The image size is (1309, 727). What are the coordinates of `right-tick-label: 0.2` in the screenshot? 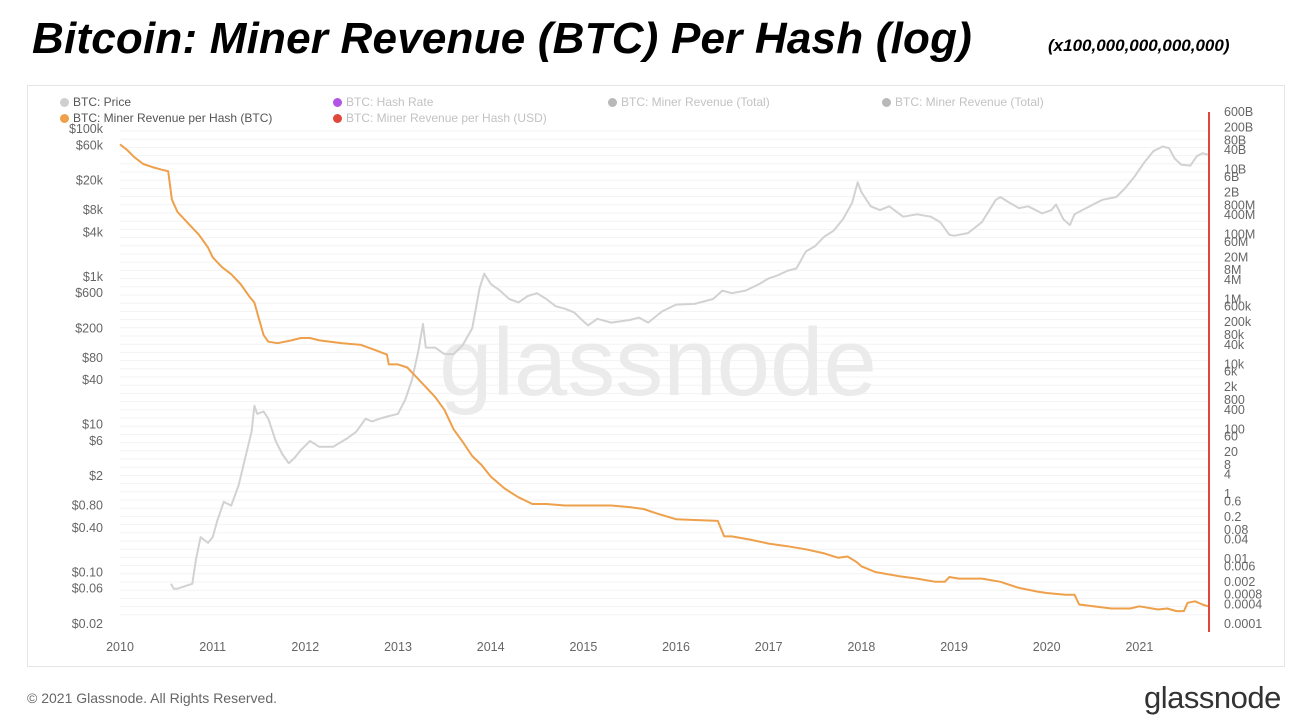 It's located at (1232, 517).